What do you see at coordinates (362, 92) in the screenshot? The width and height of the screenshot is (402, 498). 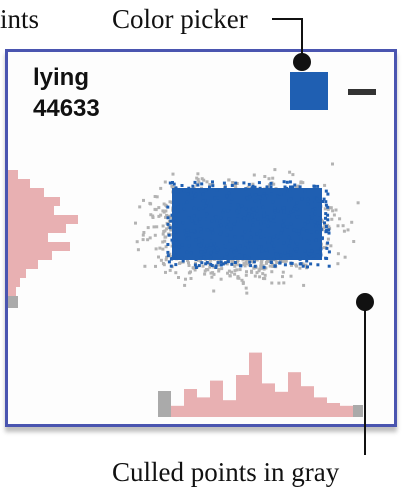 I see `minus-button` at bounding box center [362, 92].